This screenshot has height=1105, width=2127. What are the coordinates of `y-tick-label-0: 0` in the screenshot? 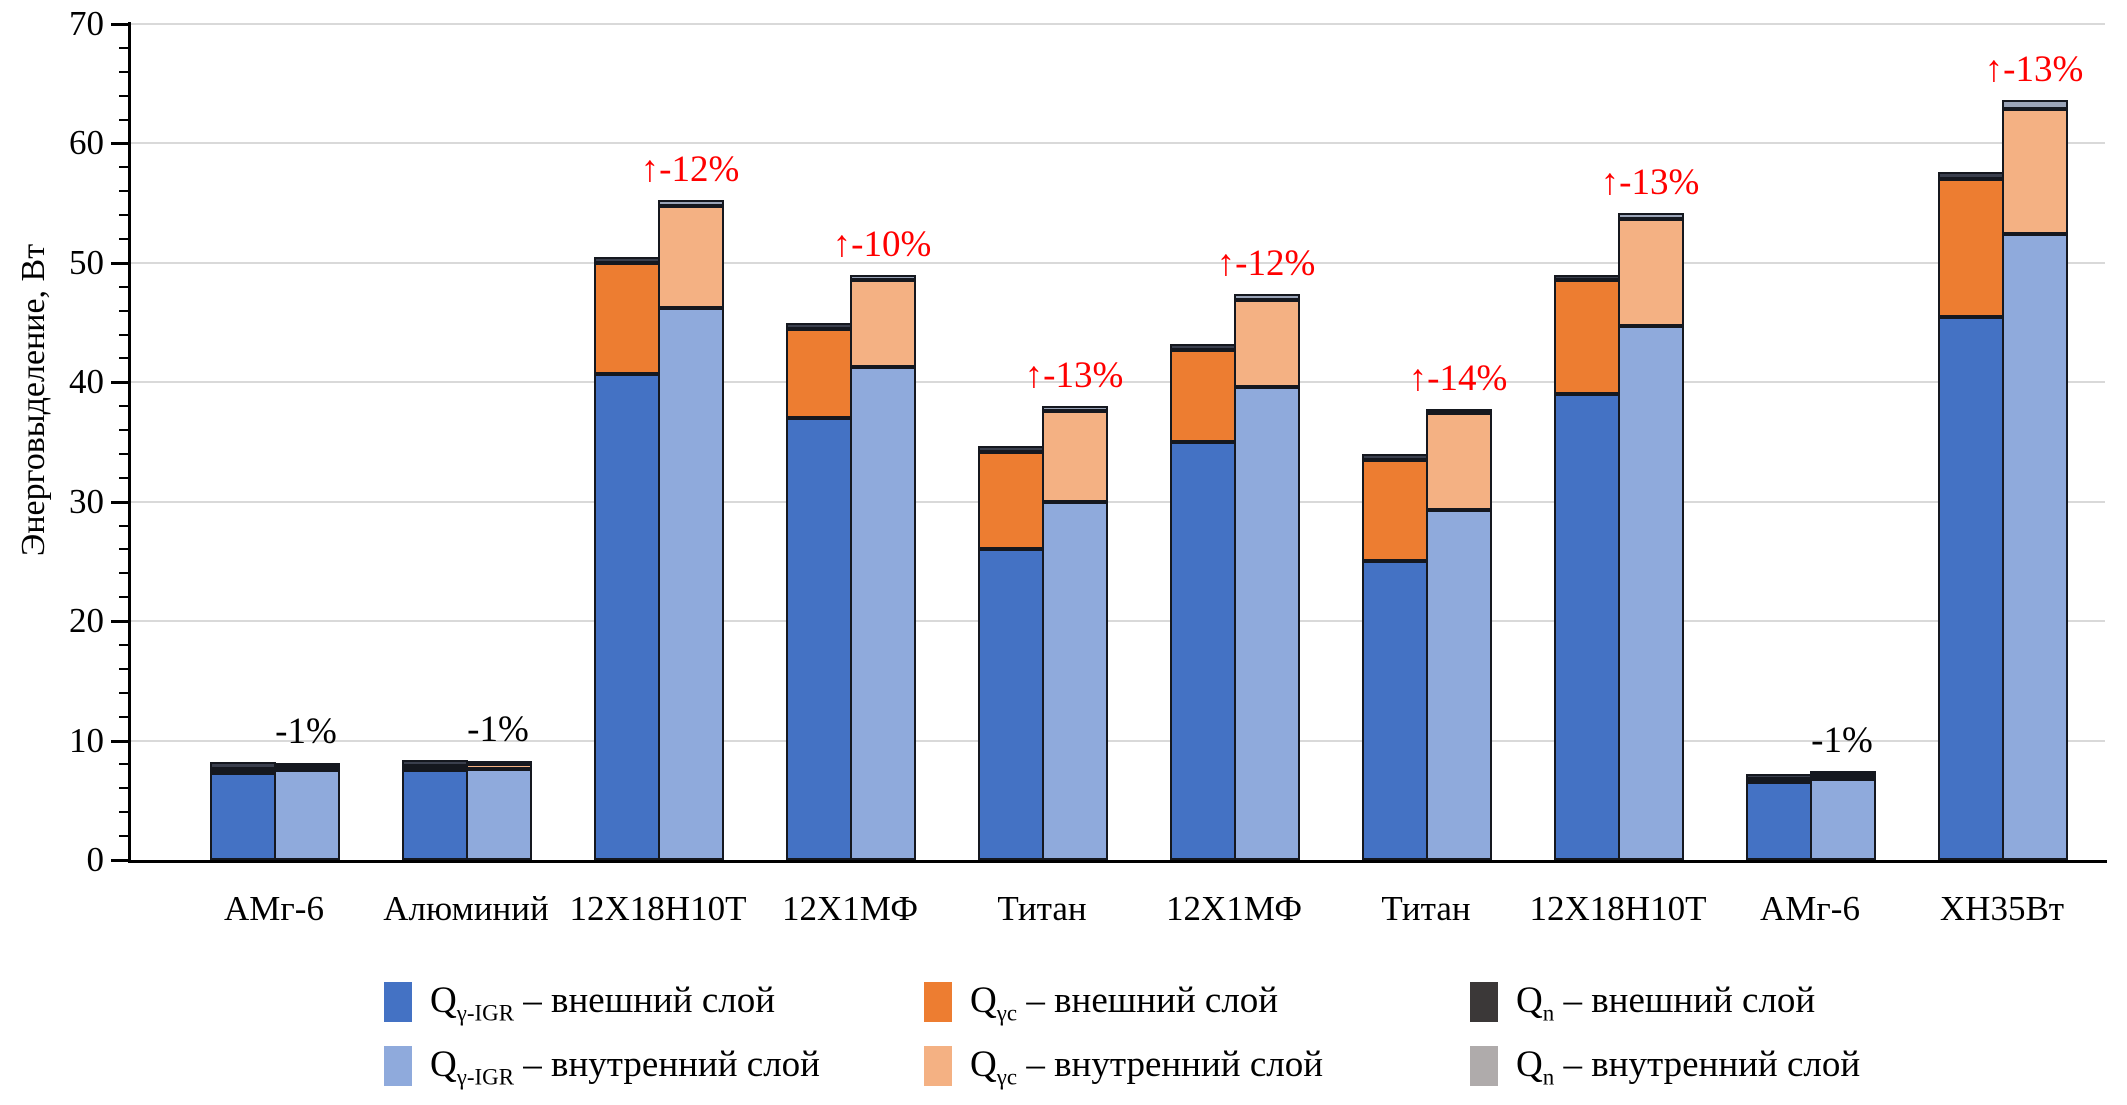 It's located at (95, 859).